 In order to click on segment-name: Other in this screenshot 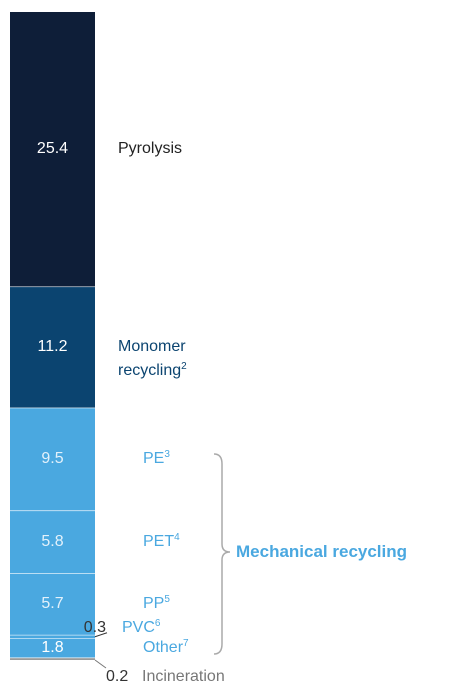, I will do `click(163, 648)`.